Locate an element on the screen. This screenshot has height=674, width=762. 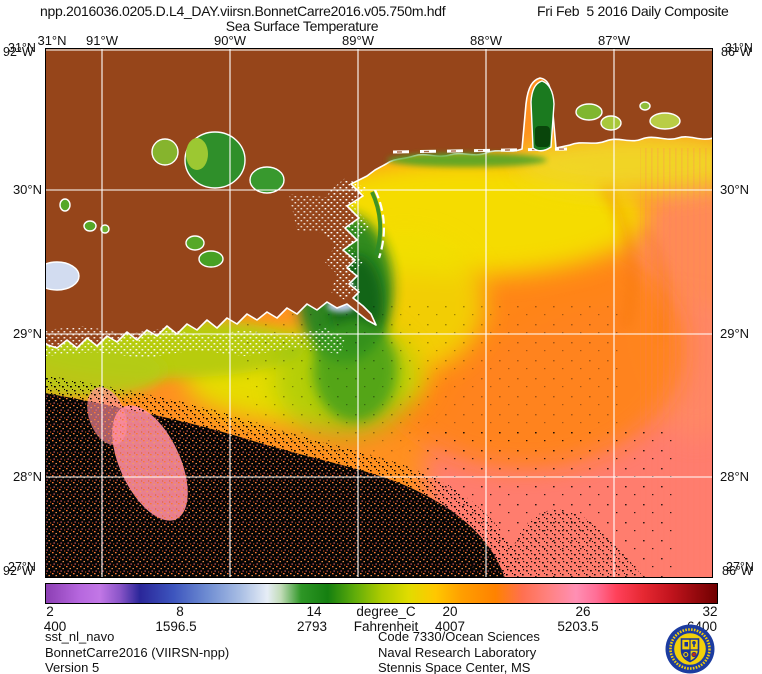
colorbar-tick-f-2793: 2793 is located at coordinates (312, 626).